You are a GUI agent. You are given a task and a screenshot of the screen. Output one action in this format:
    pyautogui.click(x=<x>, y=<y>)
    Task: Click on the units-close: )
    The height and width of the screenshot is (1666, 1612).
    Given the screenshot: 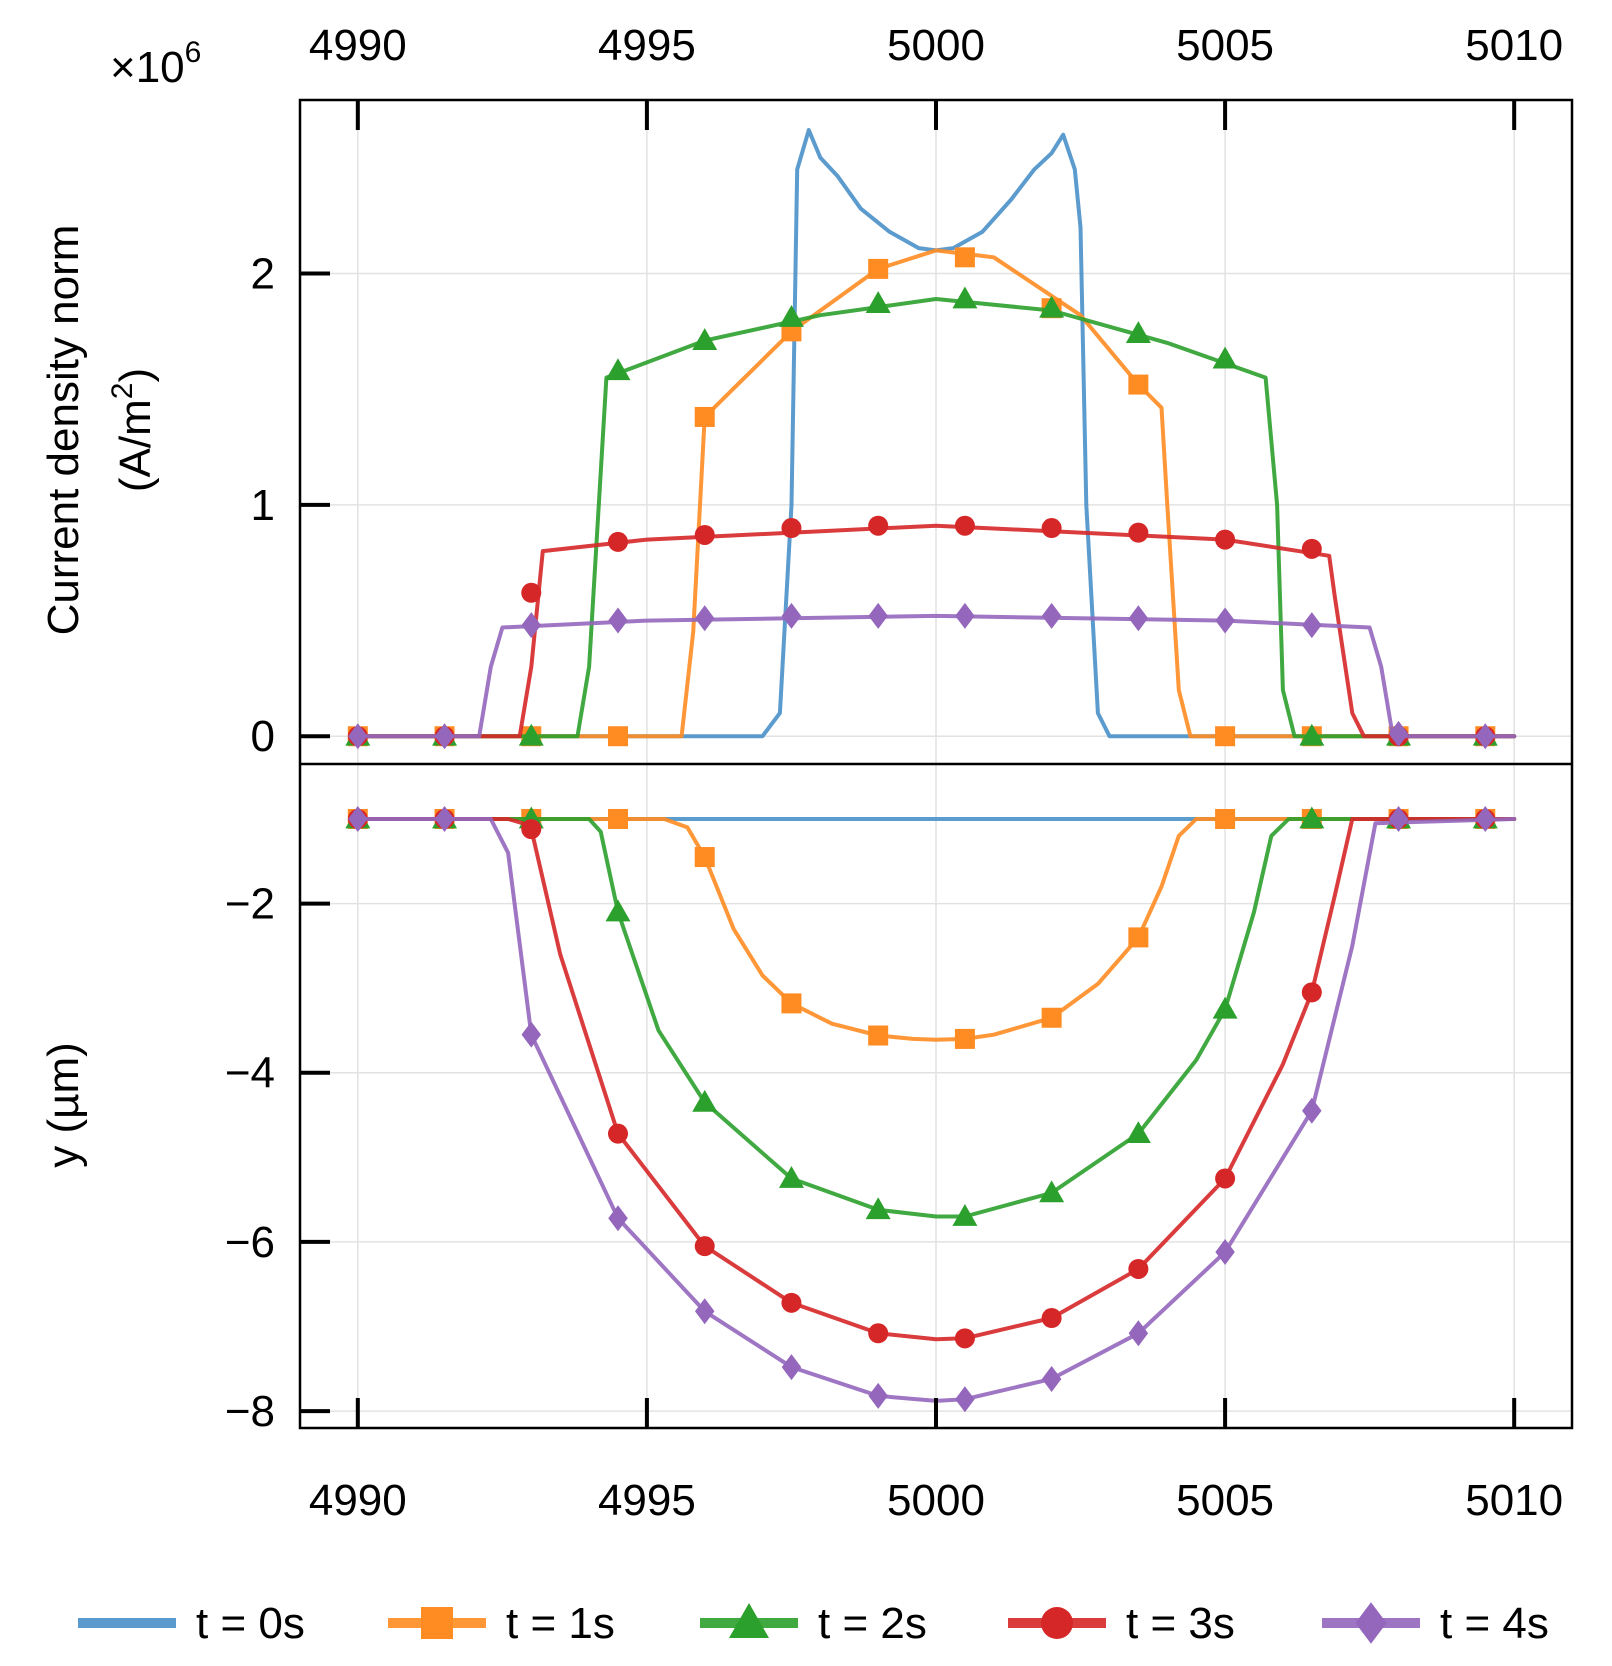 What is the action you would take?
    pyautogui.click(x=135, y=375)
    